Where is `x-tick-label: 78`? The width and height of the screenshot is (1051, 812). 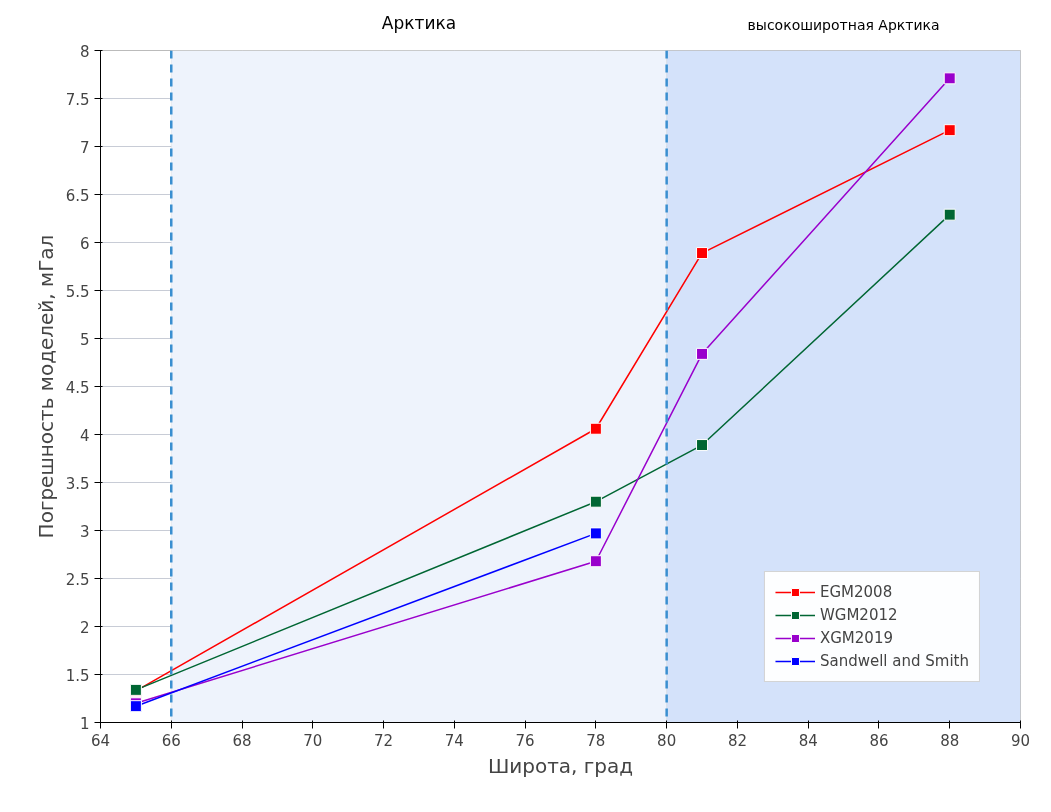 x-tick-label: 78 is located at coordinates (596, 740).